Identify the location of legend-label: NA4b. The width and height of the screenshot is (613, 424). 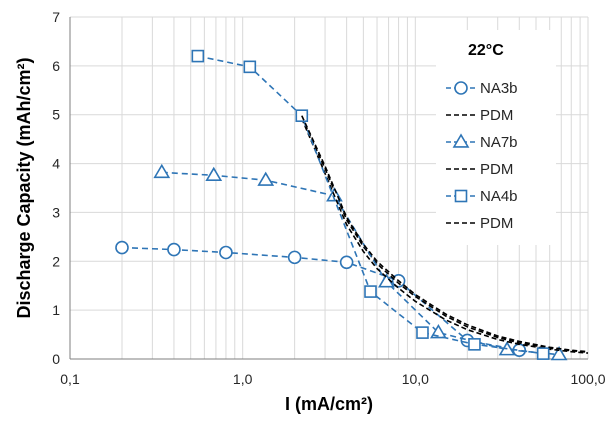
(499, 196).